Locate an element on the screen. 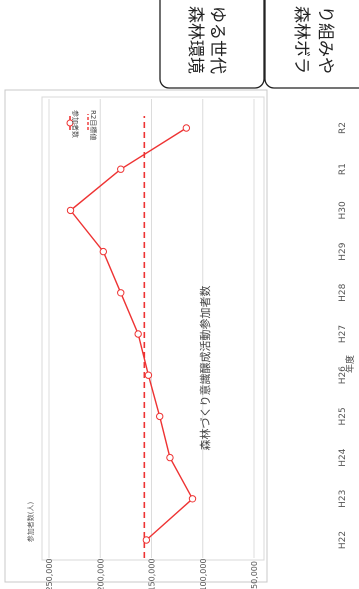  chart-title: 森林づくり意識醸成活動参加者数 is located at coordinates (205, 368).